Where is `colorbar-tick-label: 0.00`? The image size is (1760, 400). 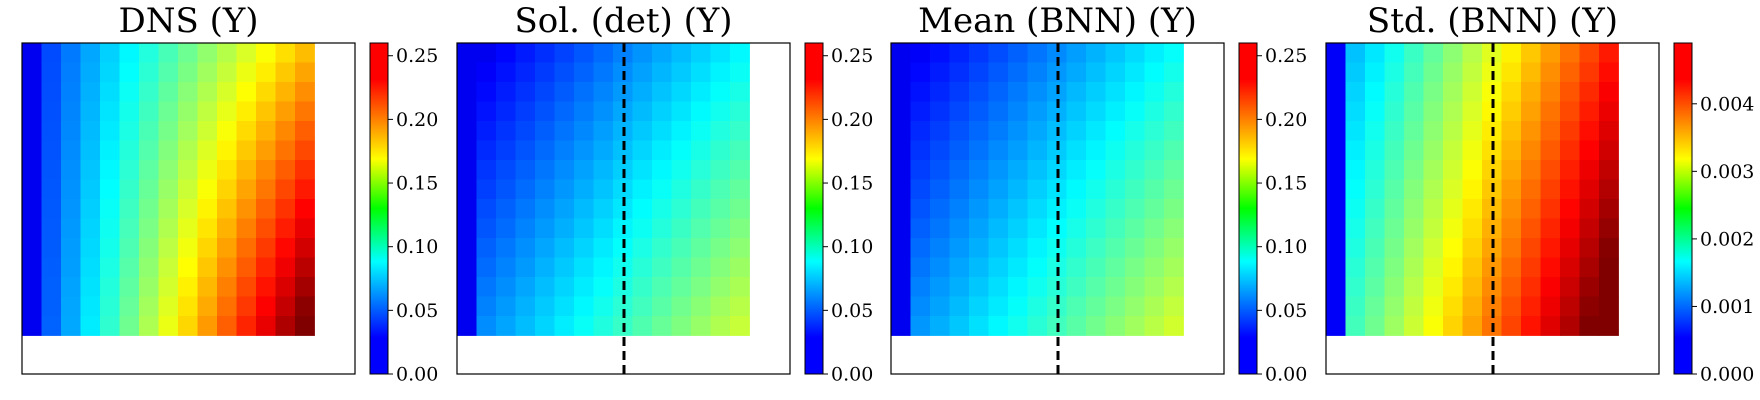 colorbar-tick-label: 0.00 is located at coordinates (852, 375).